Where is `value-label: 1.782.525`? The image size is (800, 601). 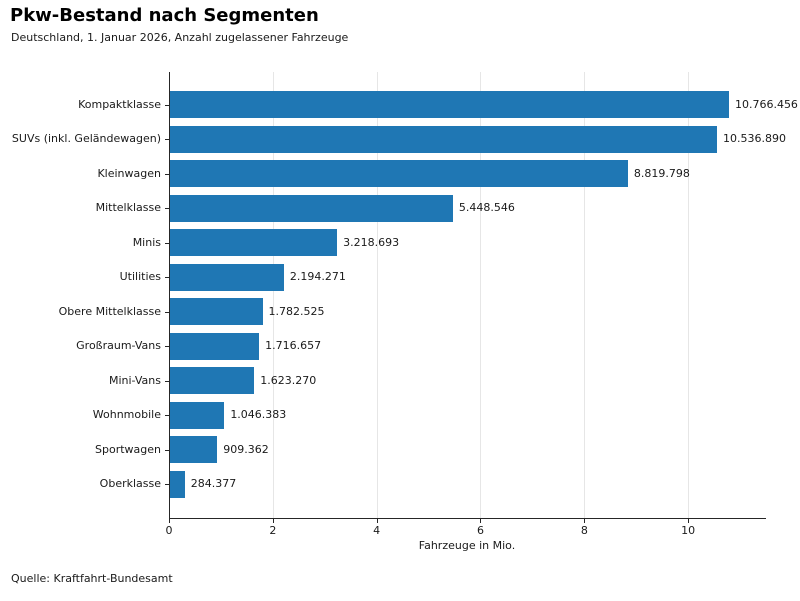 value-label: 1.782.525 is located at coordinates (296, 311).